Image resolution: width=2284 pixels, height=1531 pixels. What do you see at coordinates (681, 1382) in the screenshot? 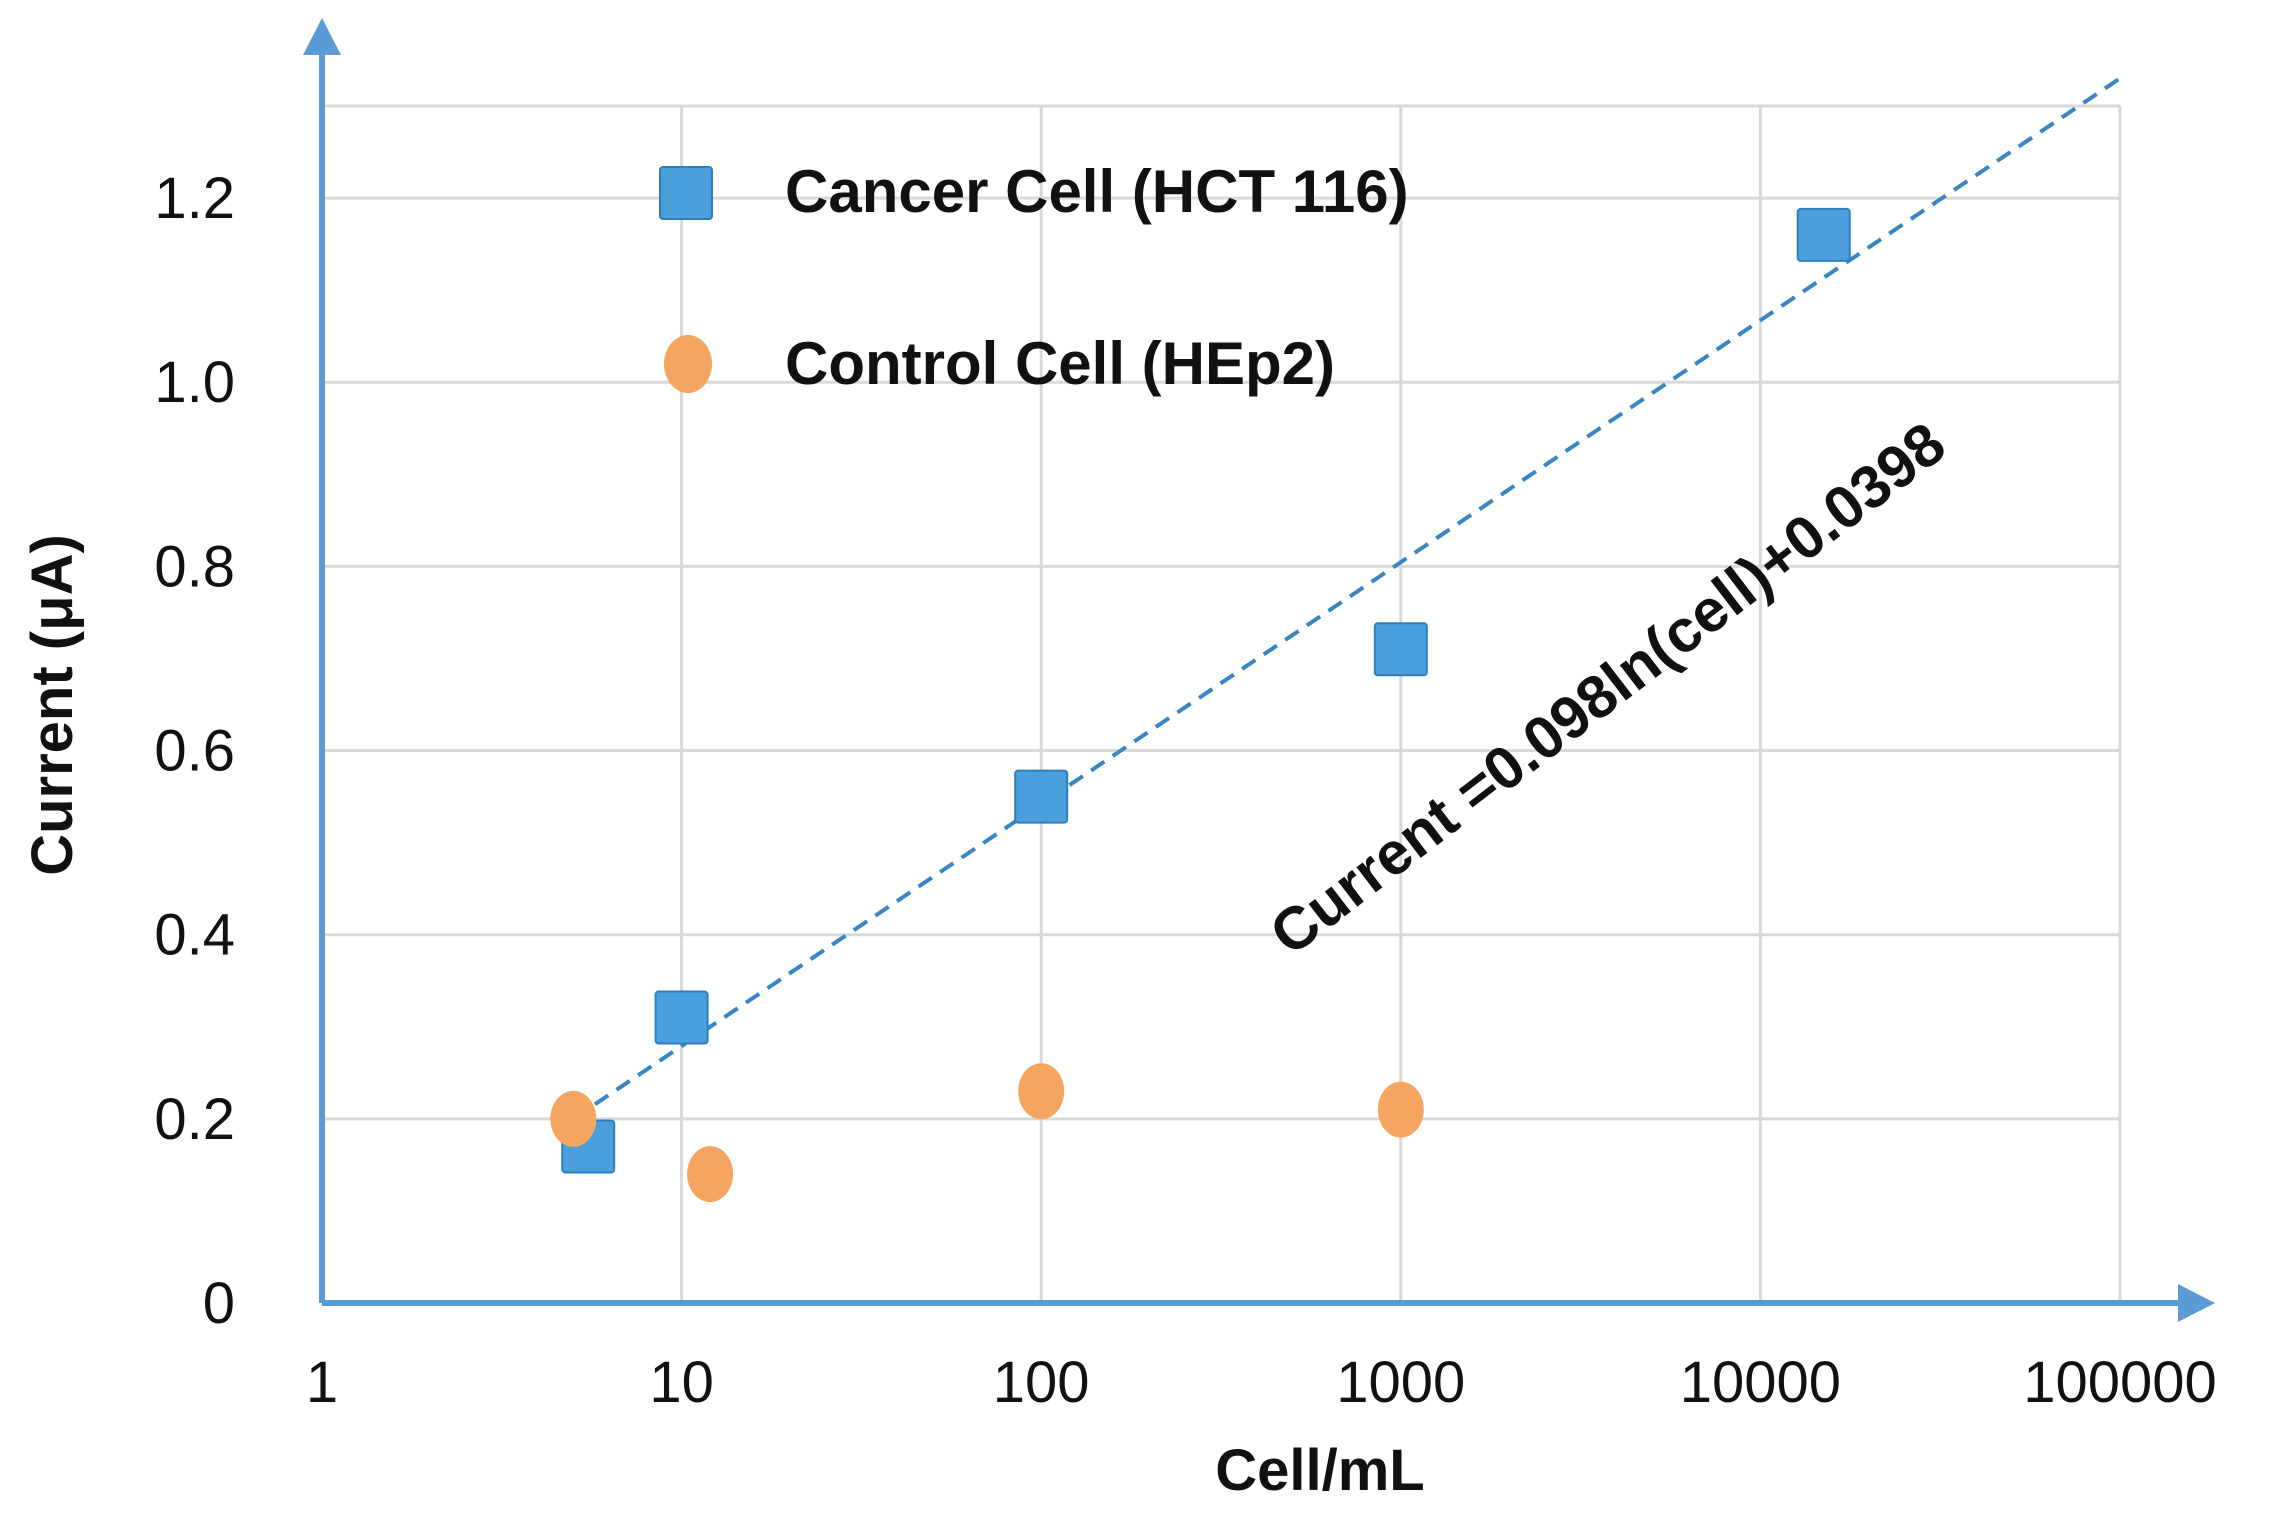
I see `x-tick-label: 10` at bounding box center [681, 1382].